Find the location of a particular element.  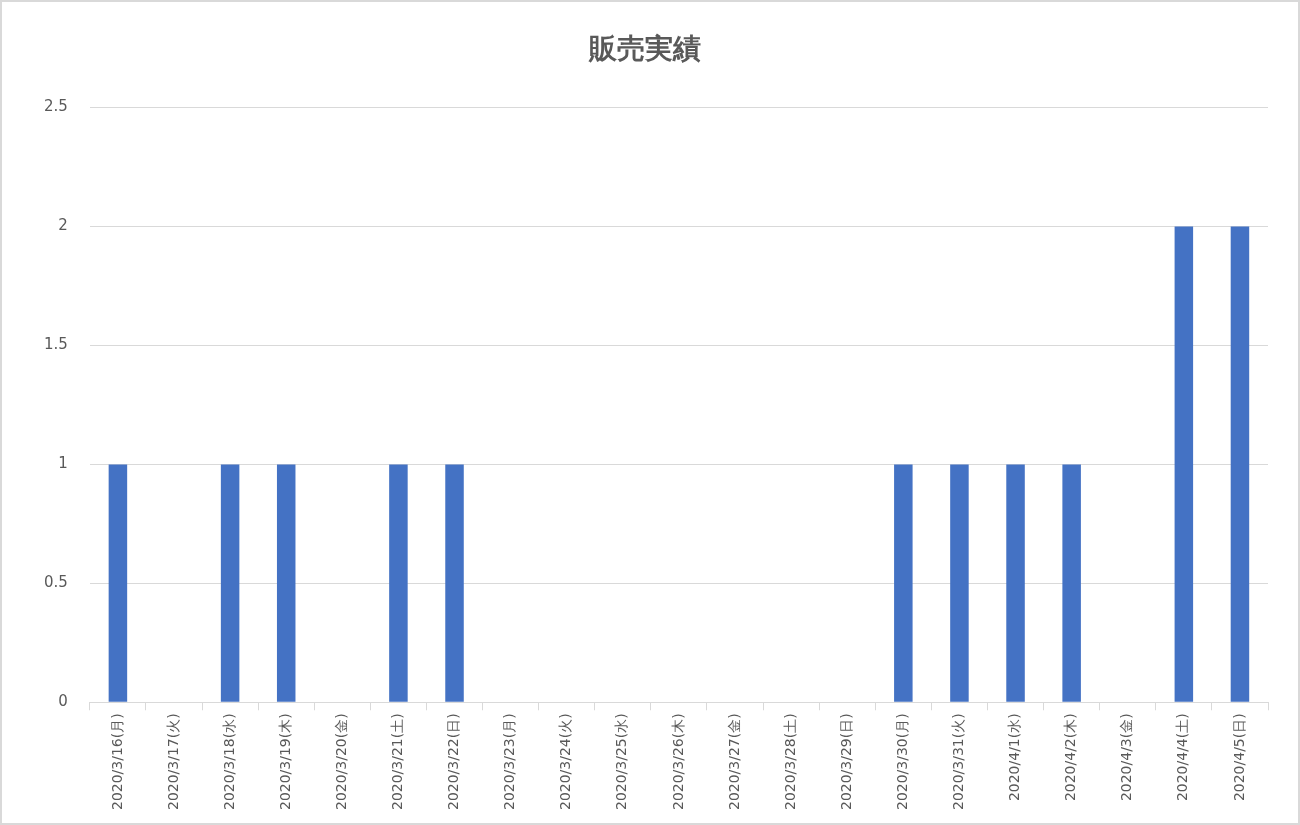

chart-title: 販売実績 is located at coordinates (644, 49).